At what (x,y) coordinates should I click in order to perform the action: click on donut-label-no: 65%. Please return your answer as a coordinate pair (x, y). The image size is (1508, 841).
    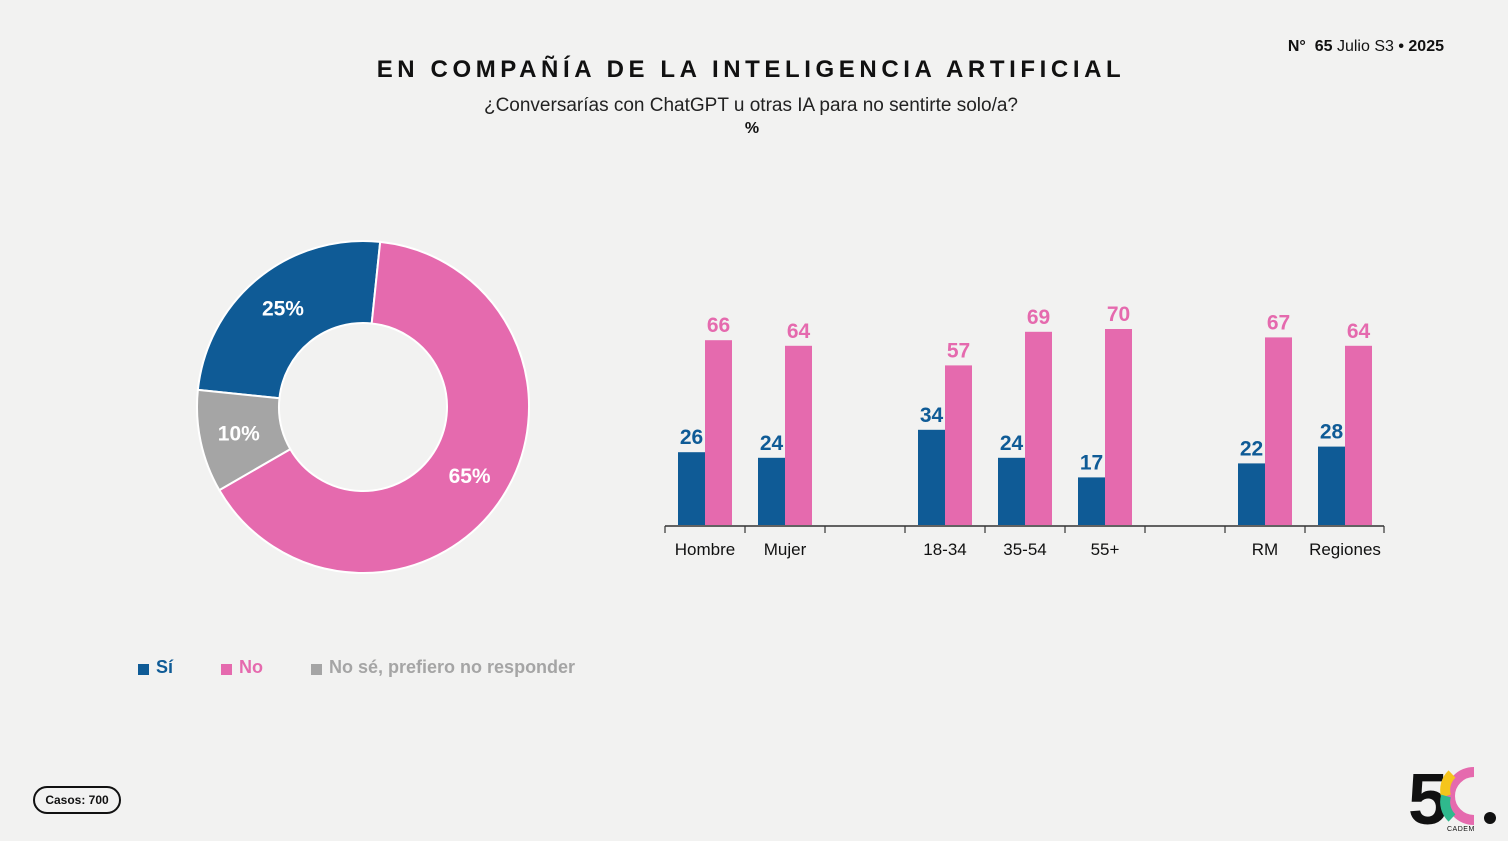
    Looking at the image, I should click on (470, 476).